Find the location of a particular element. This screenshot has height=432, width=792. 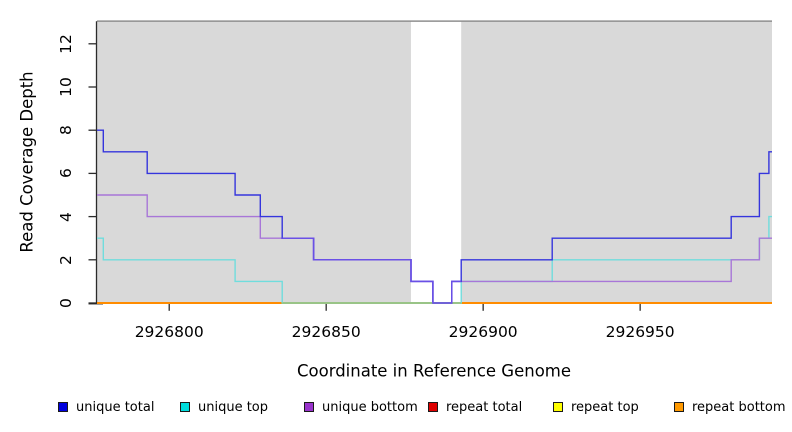

legend-item-unique-top: unique top is located at coordinates (224, 407).